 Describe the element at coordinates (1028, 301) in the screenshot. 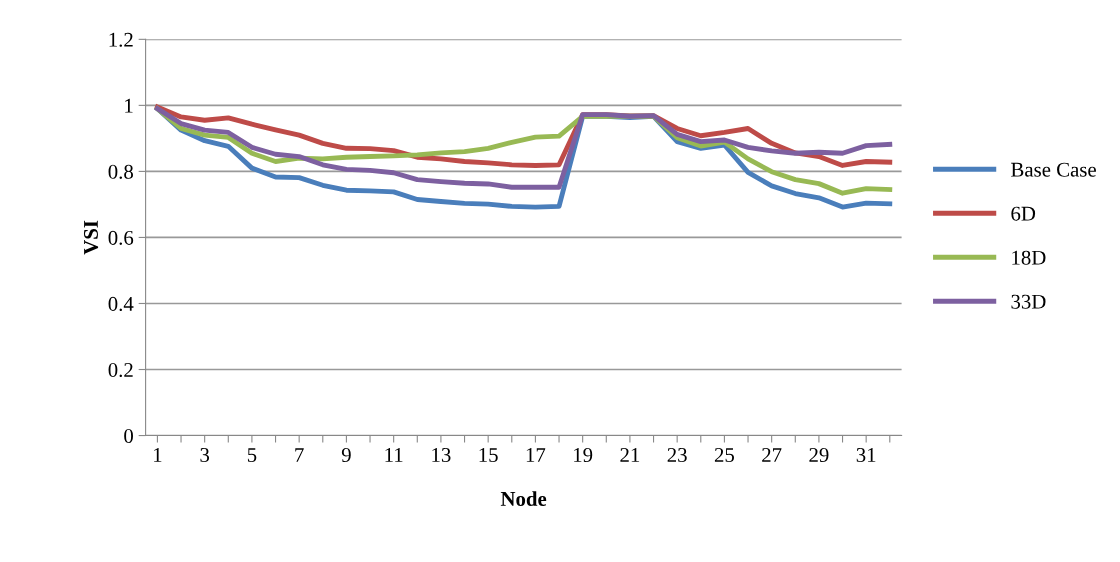

I see `legend-label: 33D` at that location.